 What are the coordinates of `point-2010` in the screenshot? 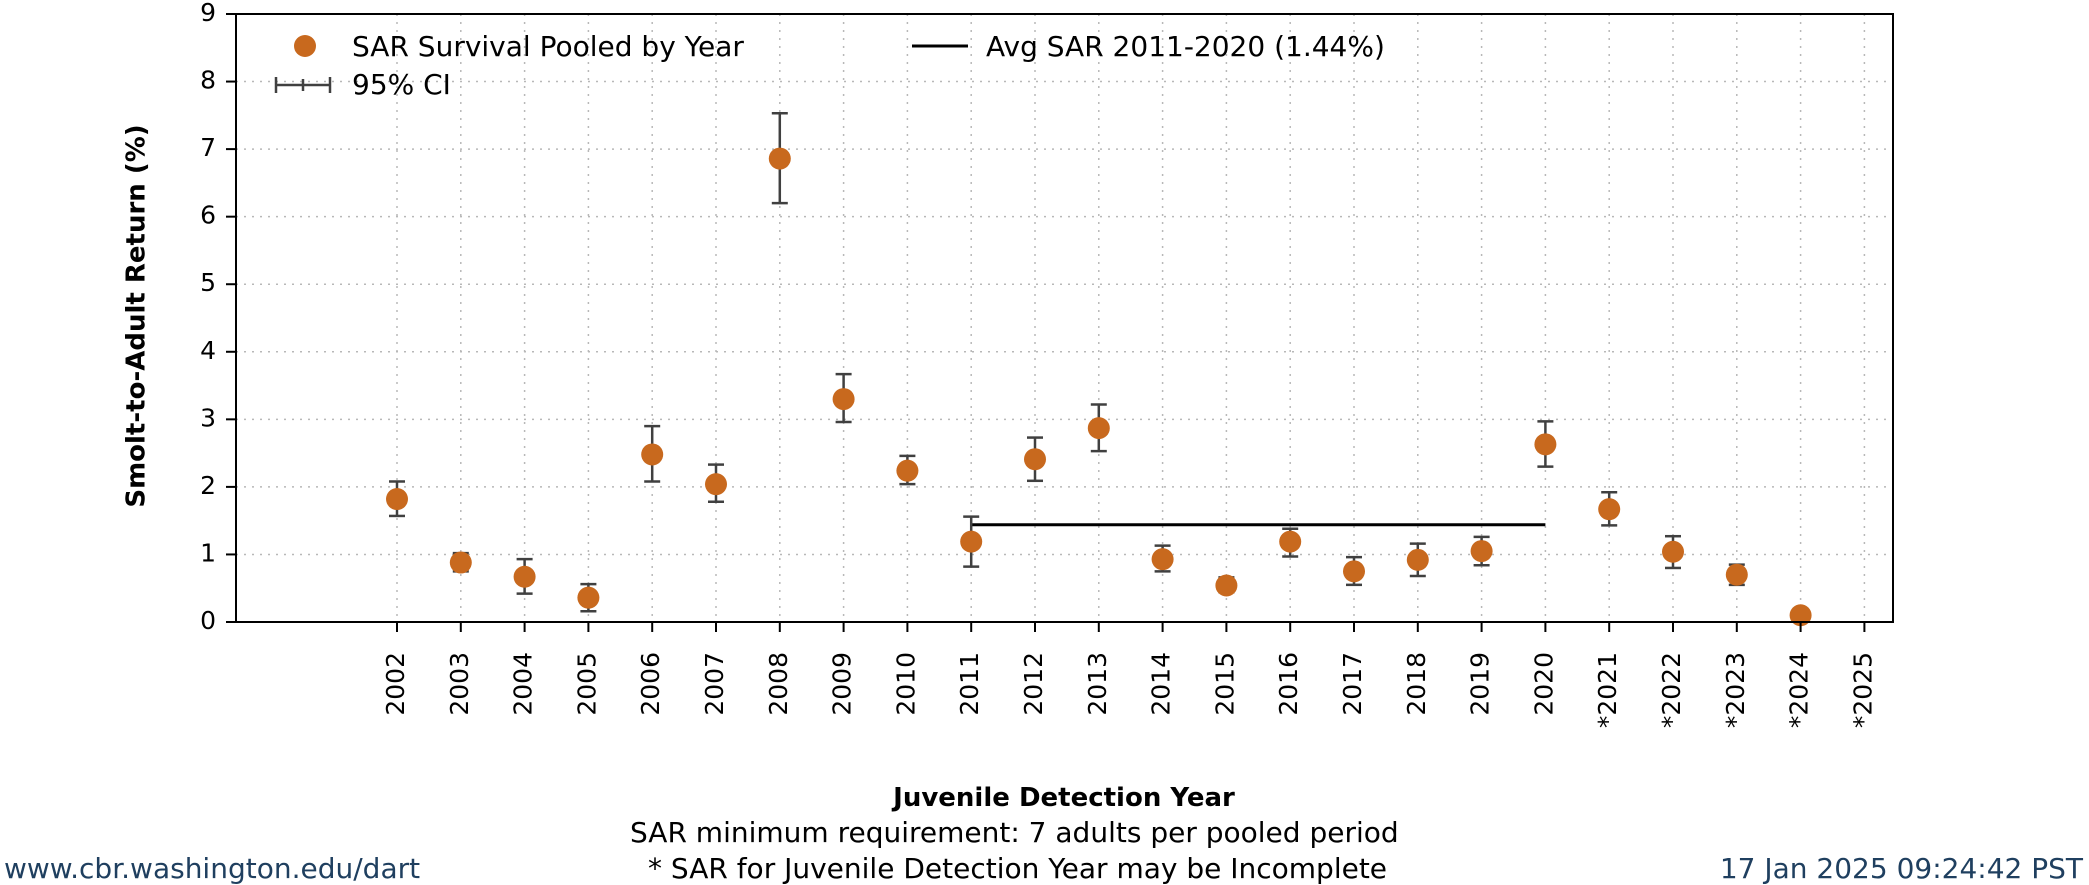 It's located at (907, 470).